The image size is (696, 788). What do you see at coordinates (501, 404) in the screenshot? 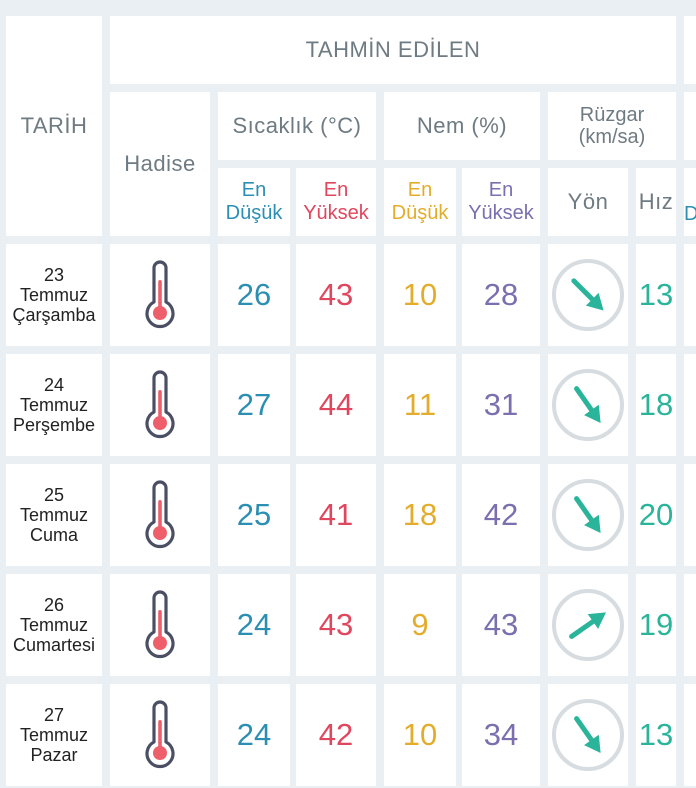
I see `hum-high-number: 31` at bounding box center [501, 404].